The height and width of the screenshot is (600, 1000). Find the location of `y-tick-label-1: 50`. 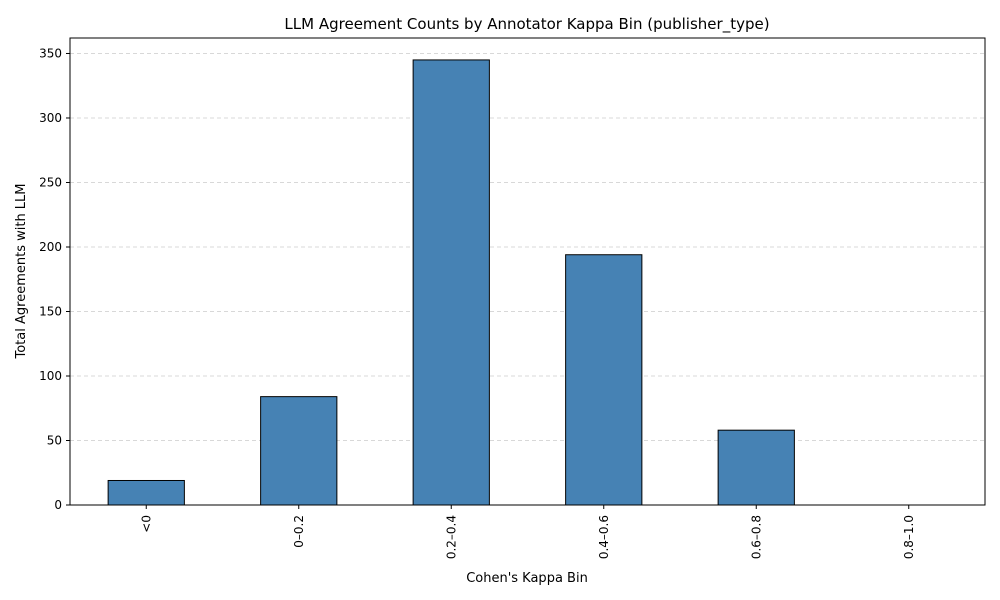

y-tick-label-1: 50 is located at coordinates (54, 440).